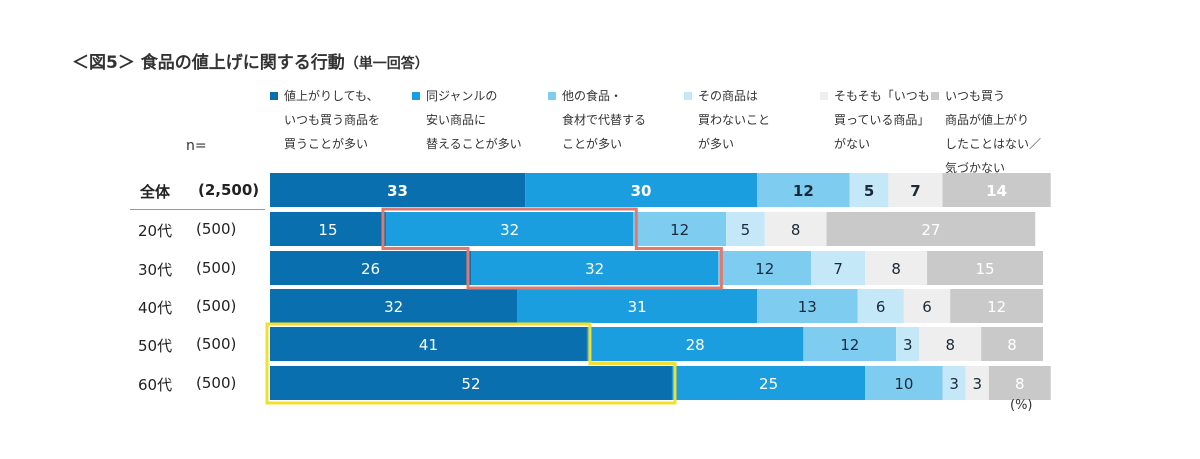  What do you see at coordinates (331, 96) in the screenshot?
I see `legend-label-line: 値上がりしても、` at bounding box center [331, 96].